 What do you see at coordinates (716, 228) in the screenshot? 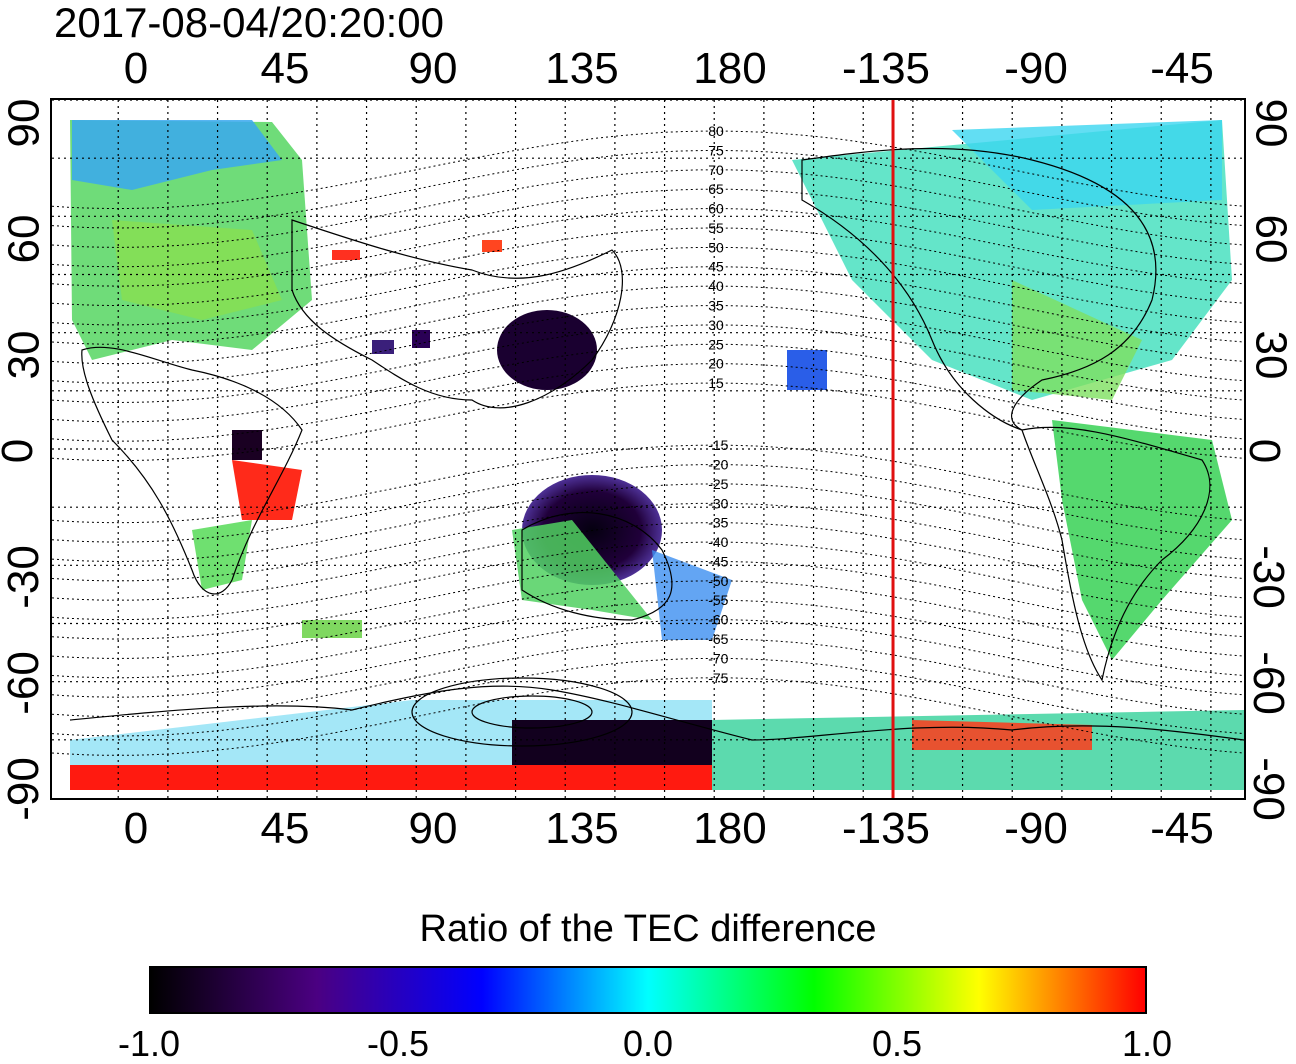
I see `contour-label: 55` at bounding box center [716, 228].